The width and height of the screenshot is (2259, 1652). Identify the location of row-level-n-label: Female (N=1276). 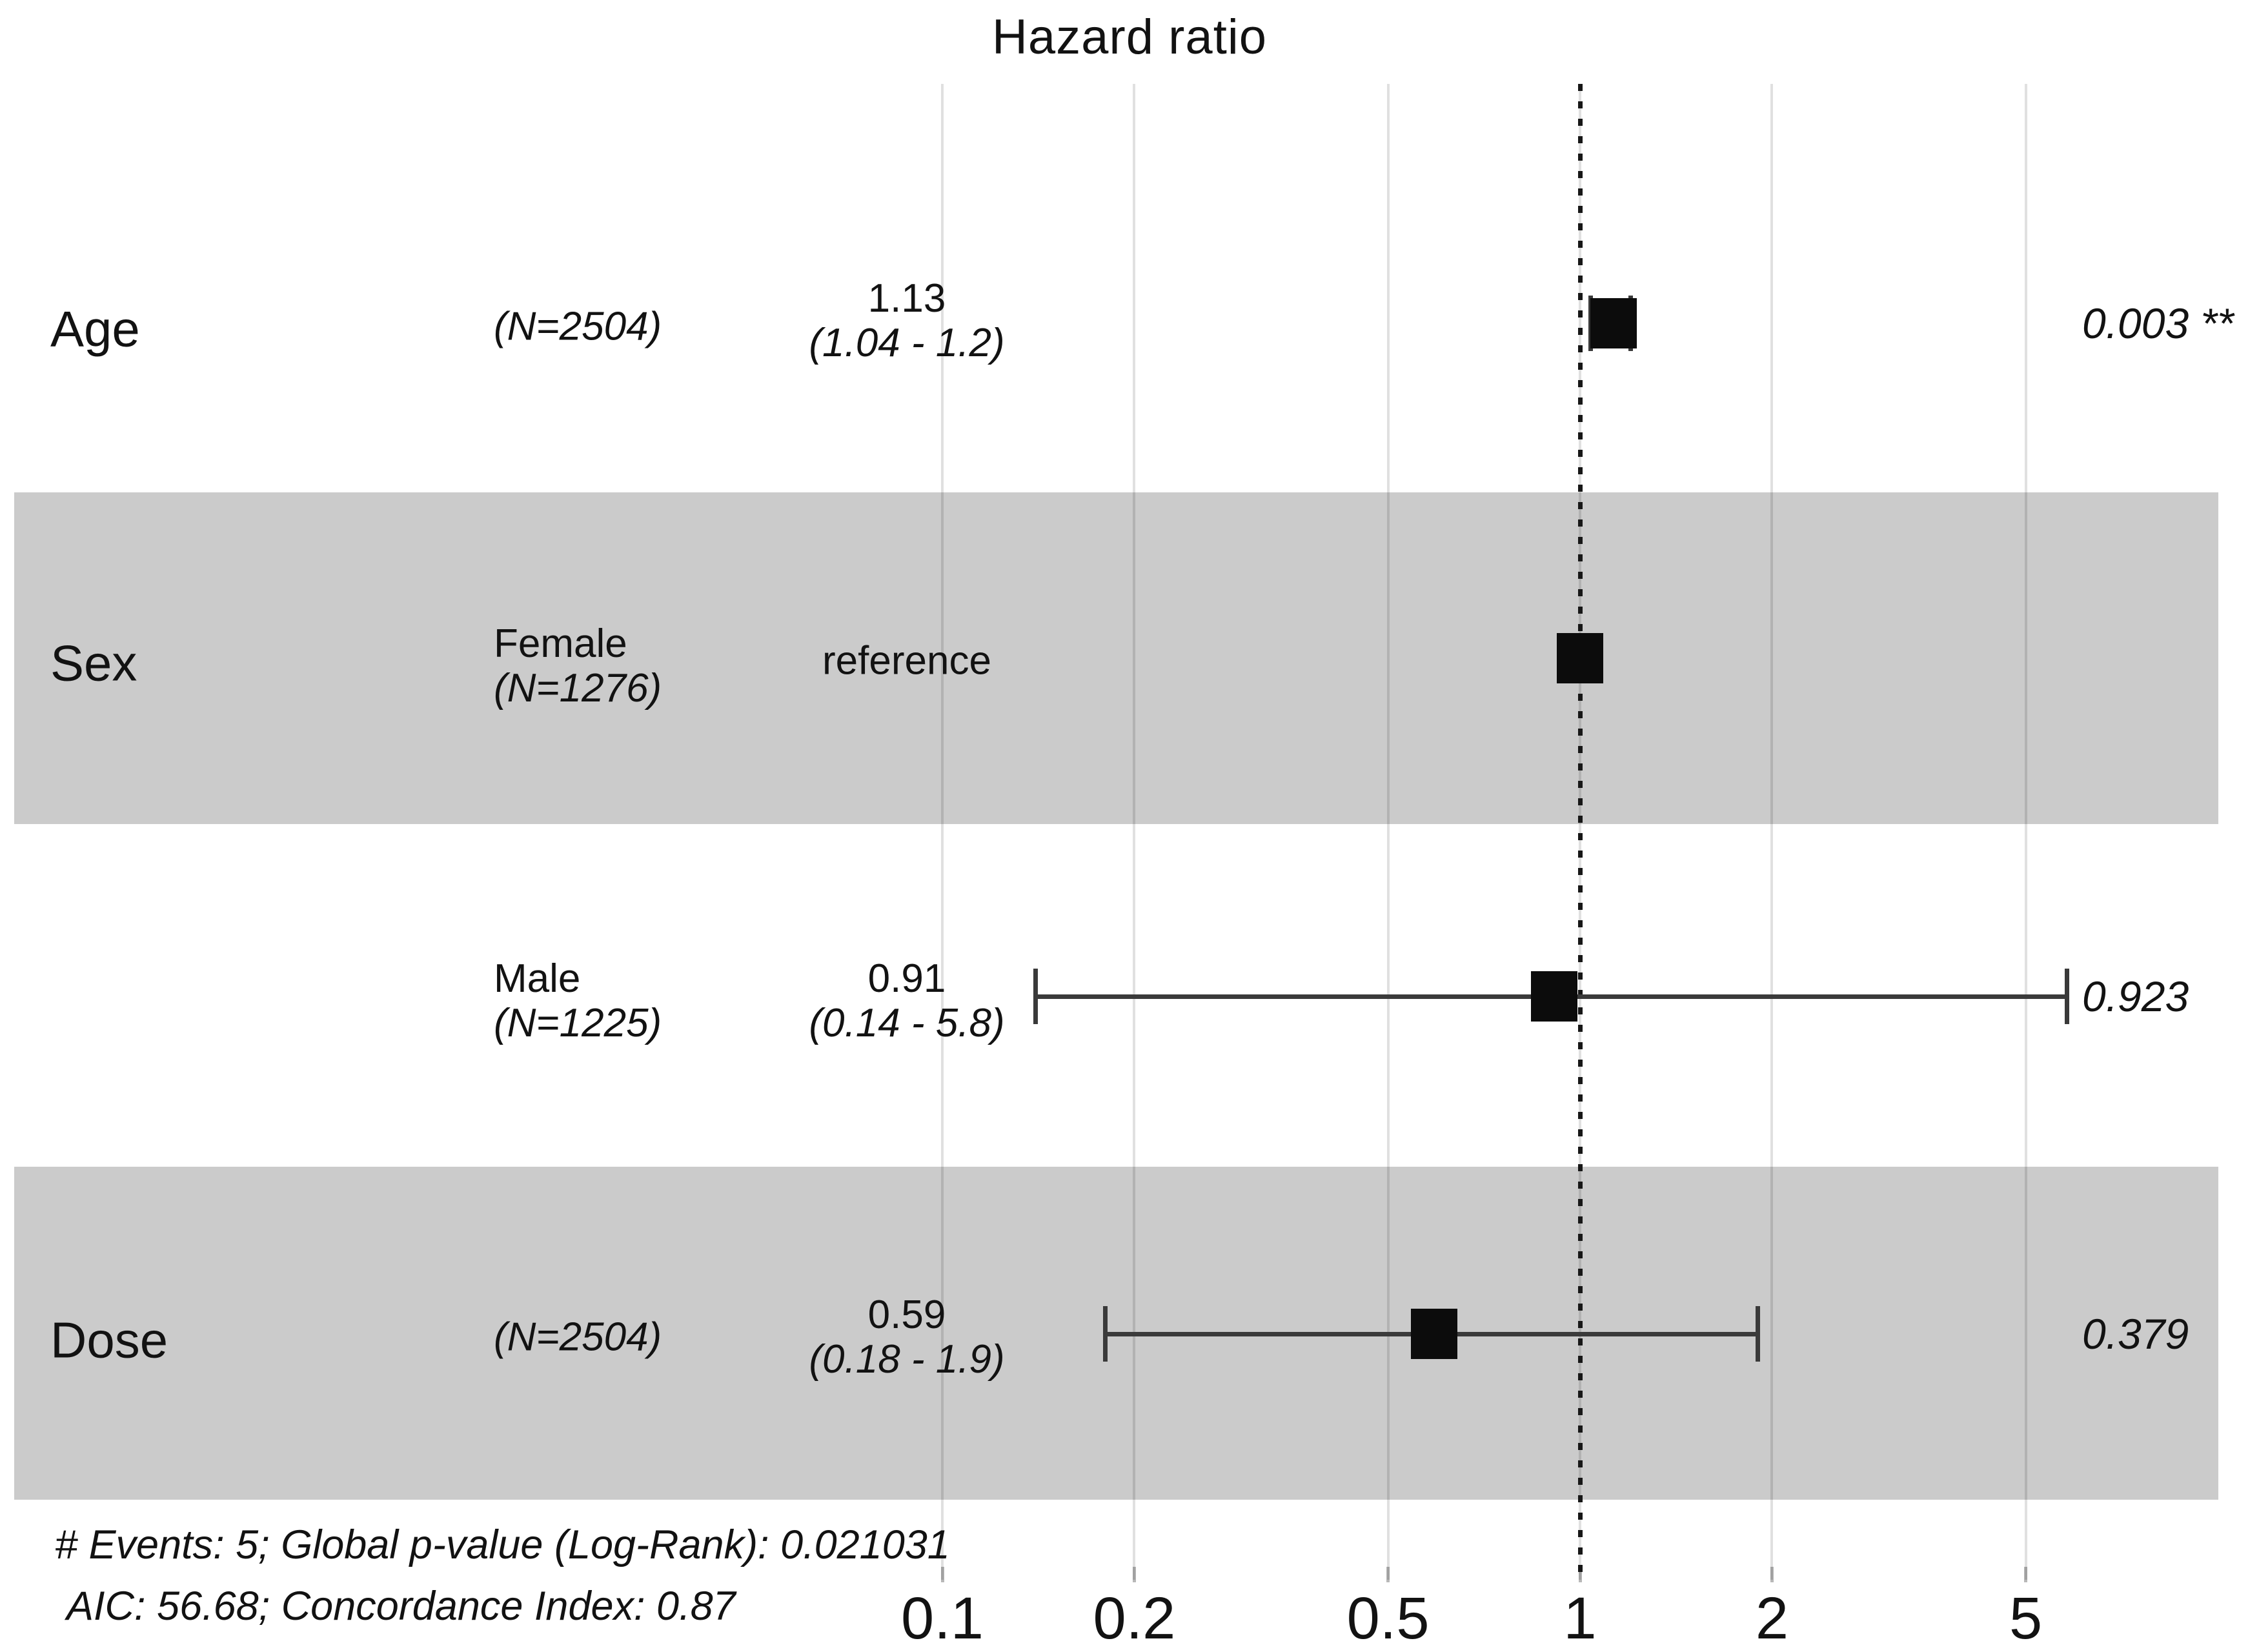
(578, 665).